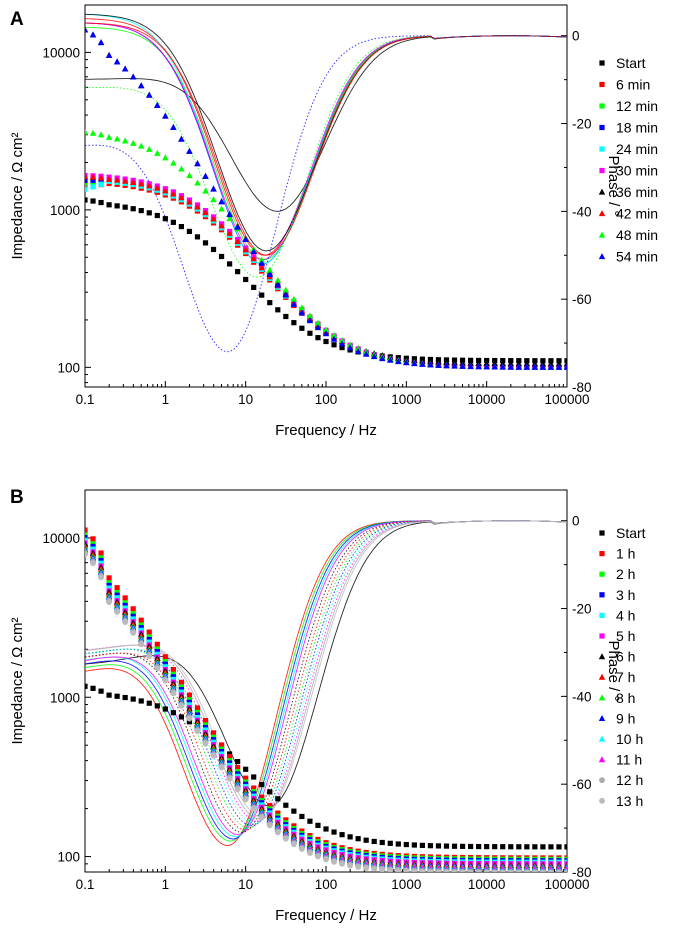 The height and width of the screenshot is (939, 686). I want to click on panel-letter: A, so click(17, 19).